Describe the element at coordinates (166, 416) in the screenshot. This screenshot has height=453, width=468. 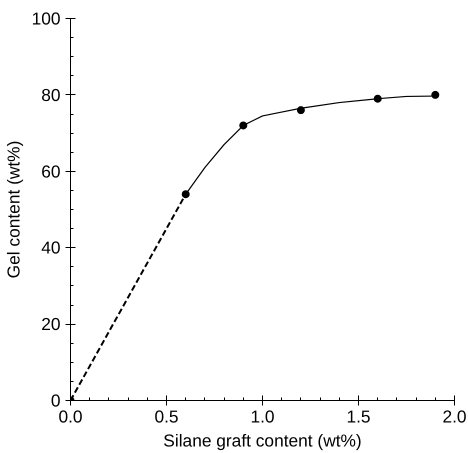
I see `x-tick-label: 0.5` at that location.